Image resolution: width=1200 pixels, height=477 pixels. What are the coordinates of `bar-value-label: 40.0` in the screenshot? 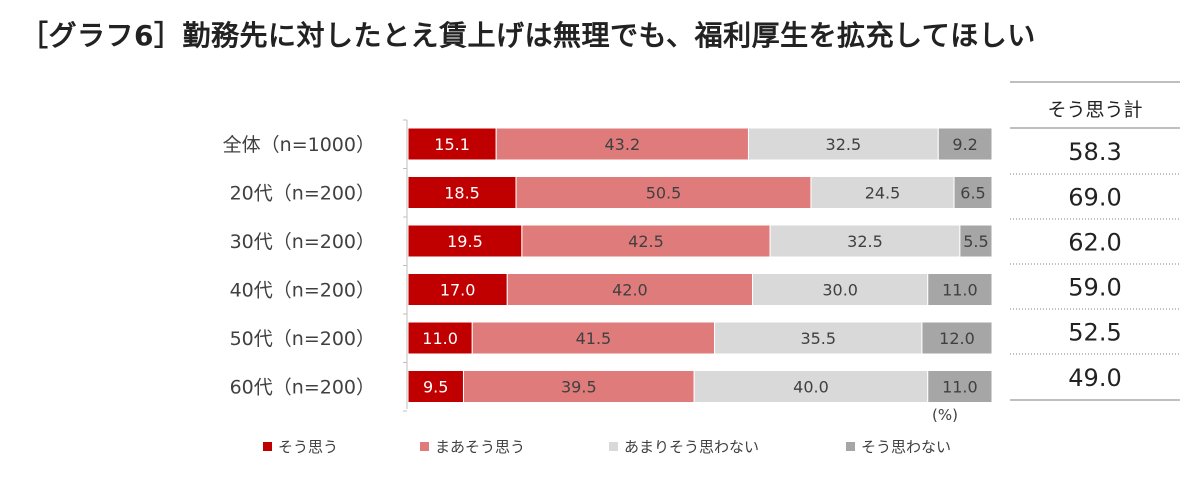 It's located at (811, 387).